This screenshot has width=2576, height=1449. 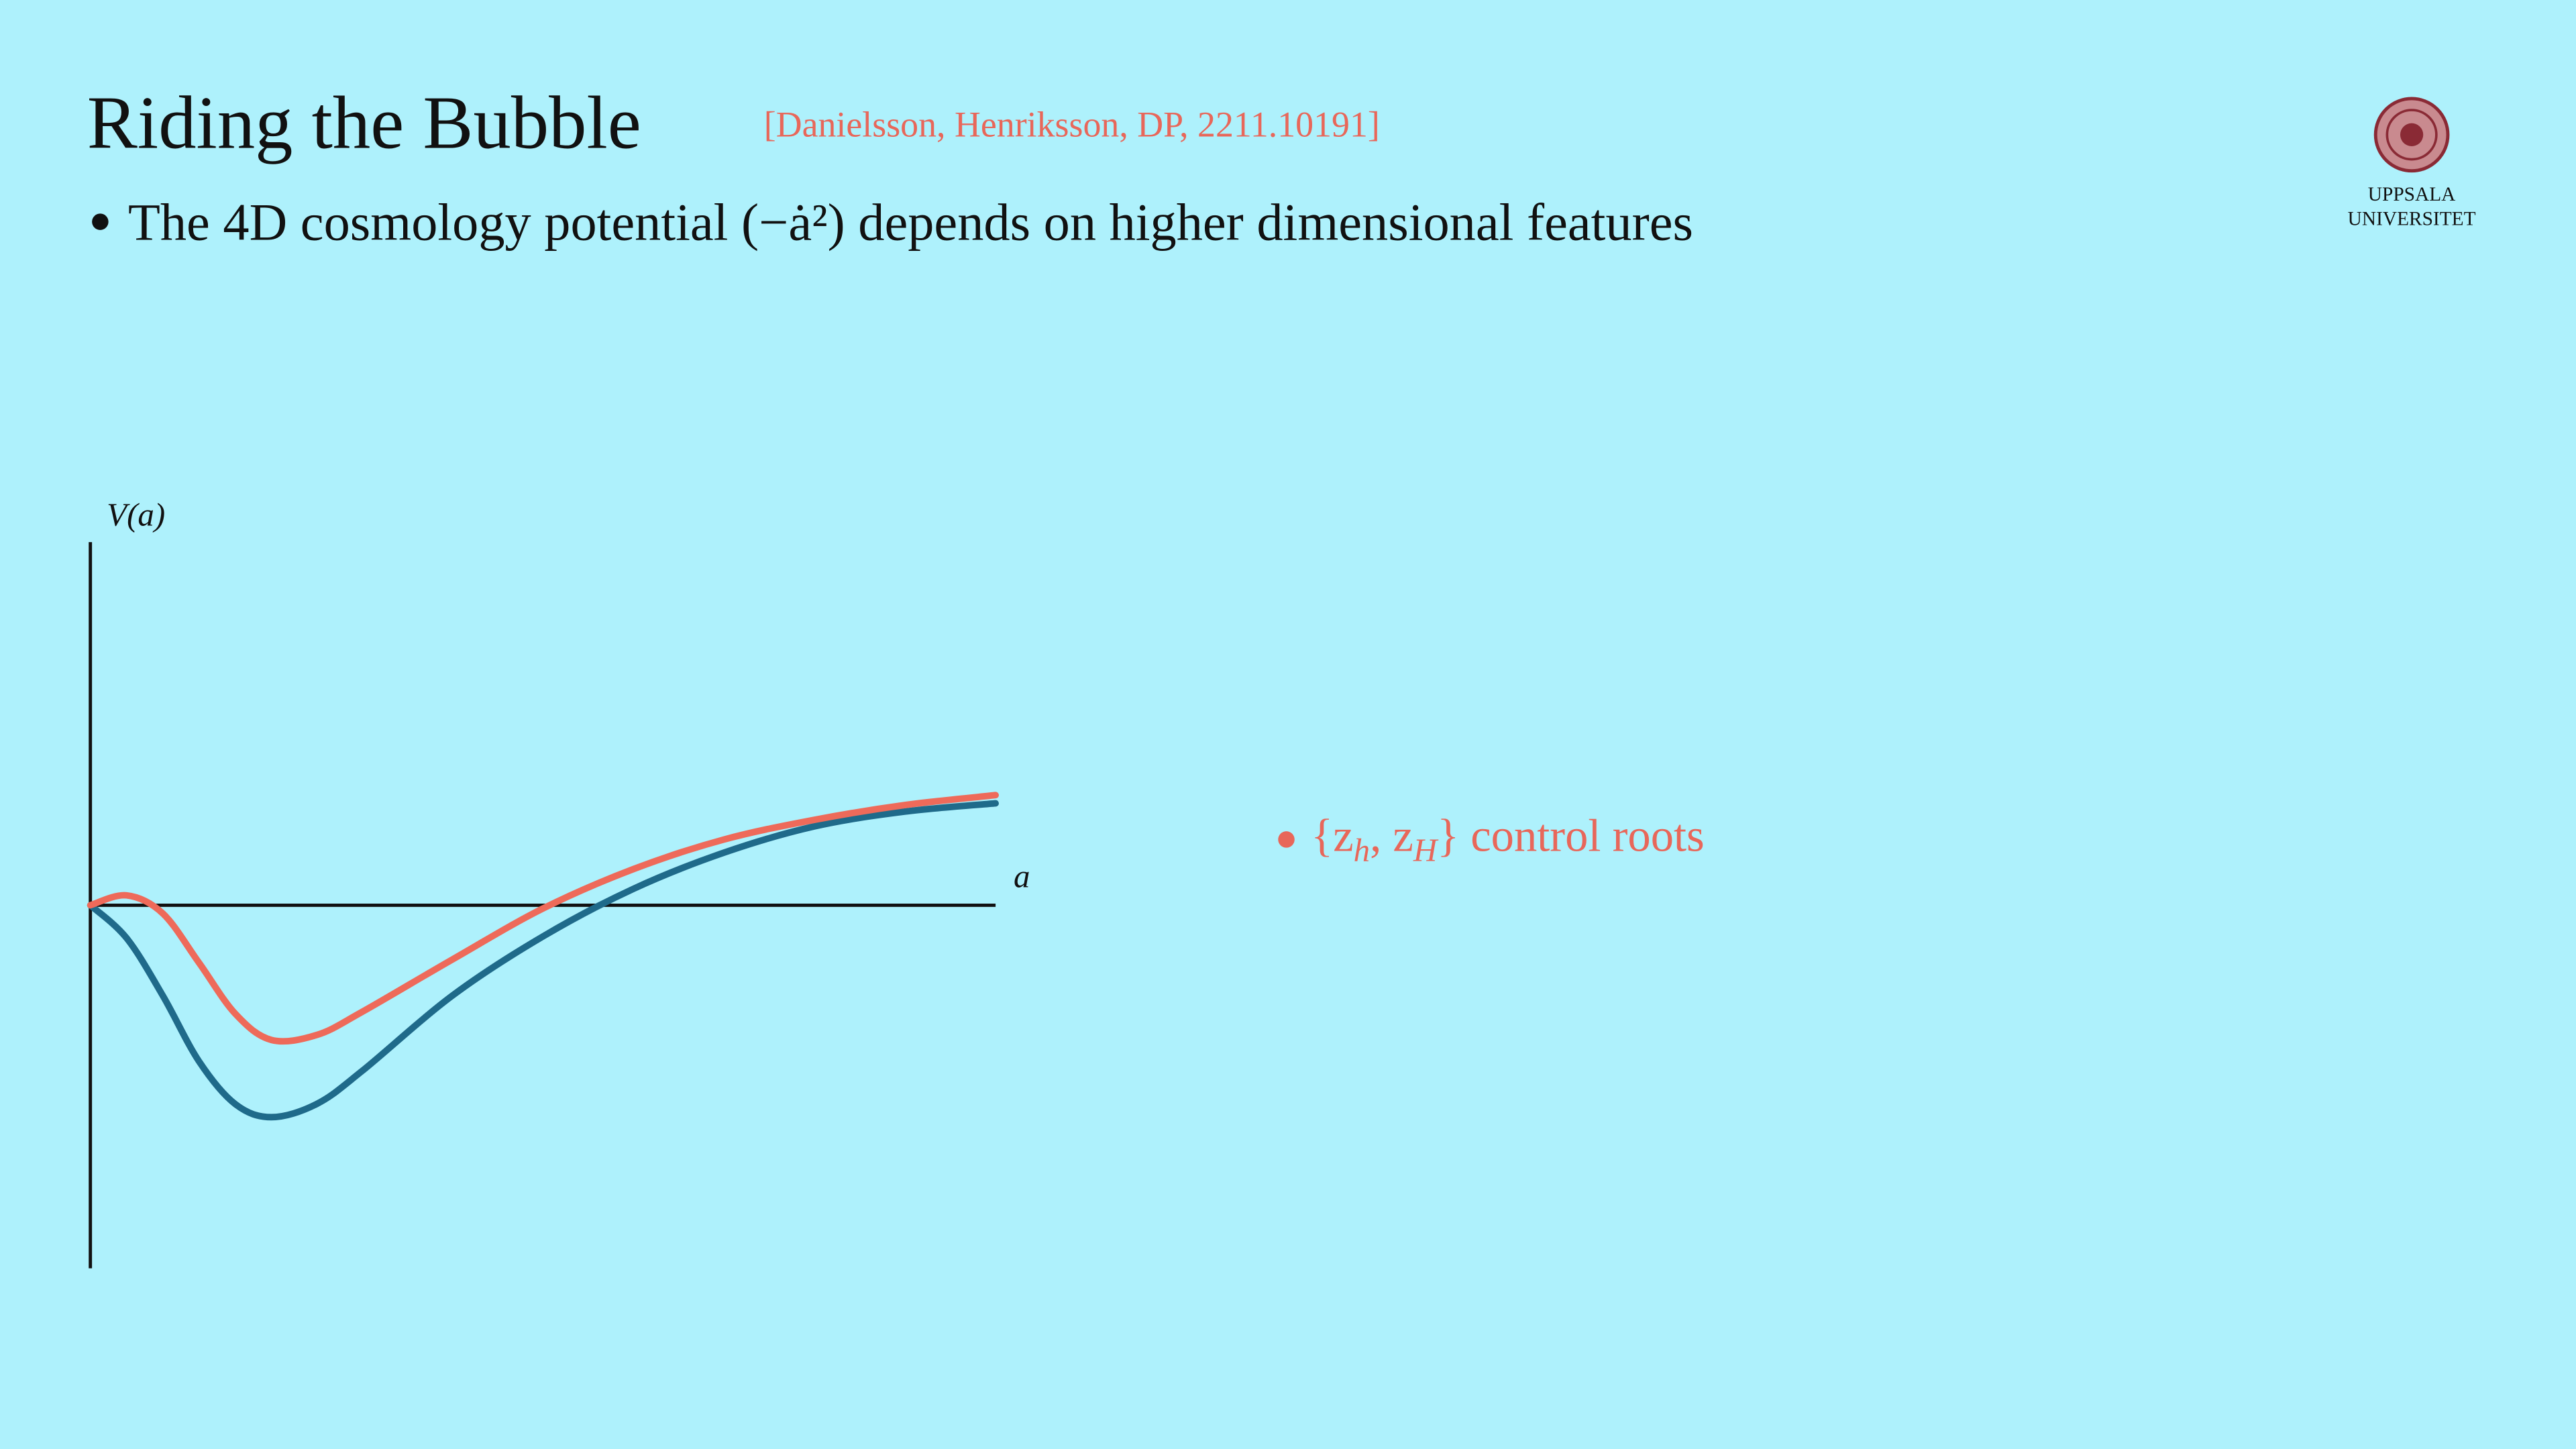 I want to click on logo-center, so click(x=2412, y=134).